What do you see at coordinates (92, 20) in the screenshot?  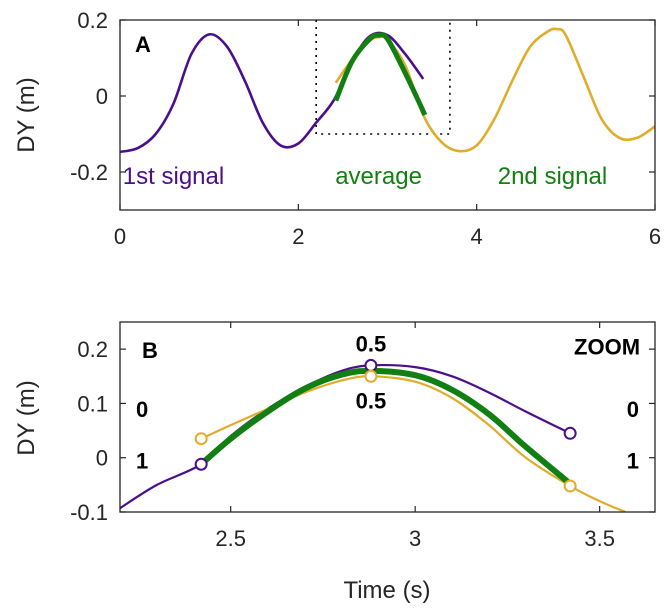 I see `panel-a-y-tick-label: 0.2` at bounding box center [92, 20].